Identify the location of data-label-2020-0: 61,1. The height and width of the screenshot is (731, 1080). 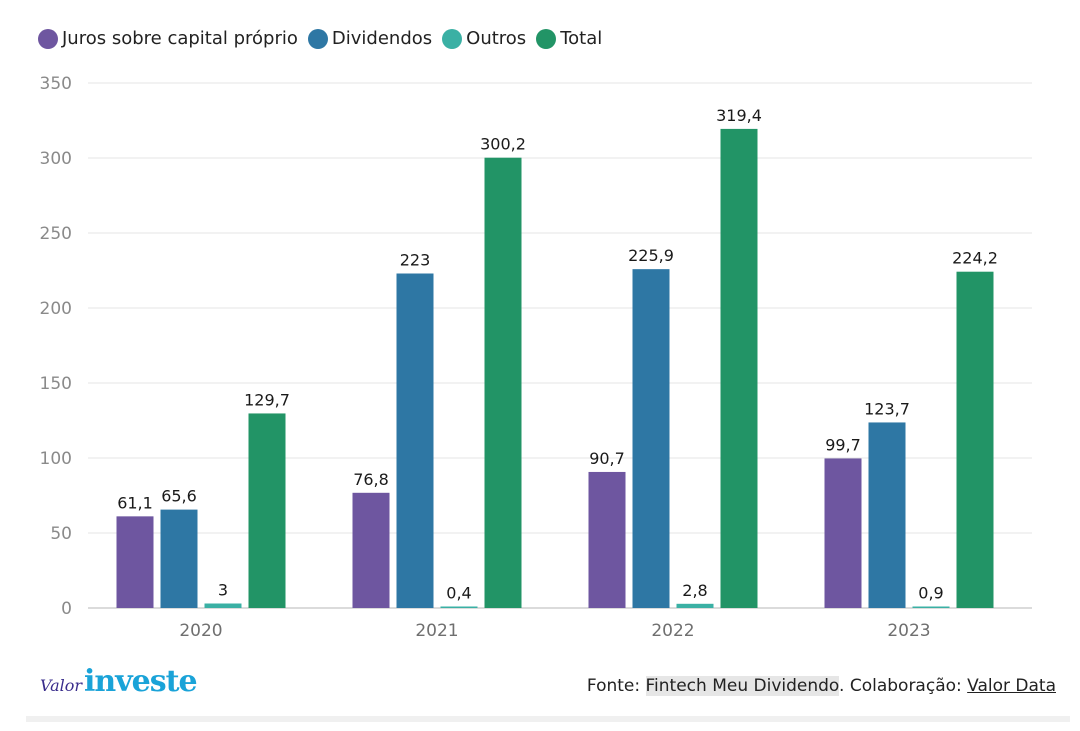
(135, 502).